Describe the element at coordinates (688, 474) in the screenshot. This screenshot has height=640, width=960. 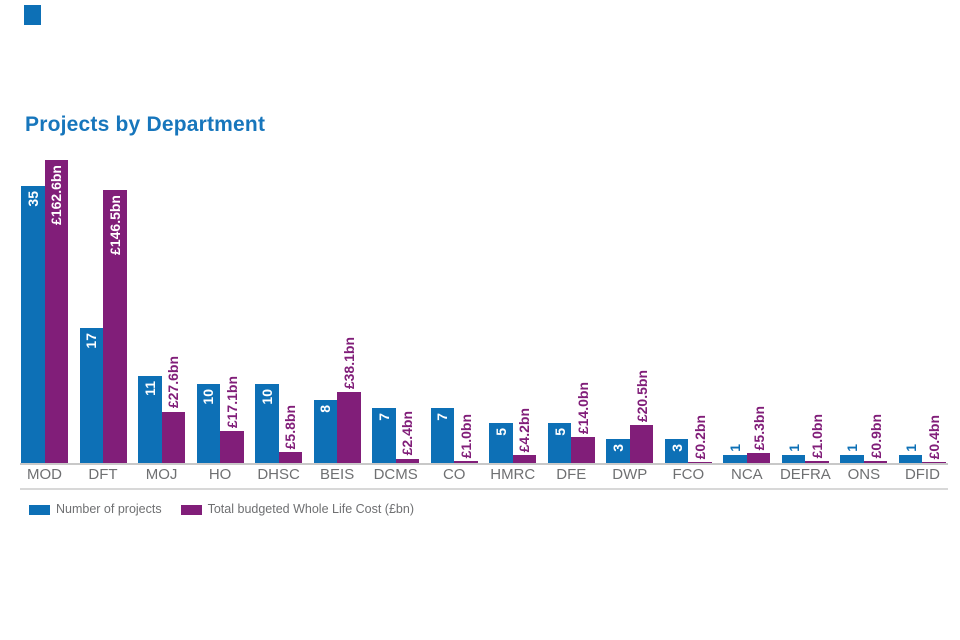
I see `category-label: FCO` at that location.